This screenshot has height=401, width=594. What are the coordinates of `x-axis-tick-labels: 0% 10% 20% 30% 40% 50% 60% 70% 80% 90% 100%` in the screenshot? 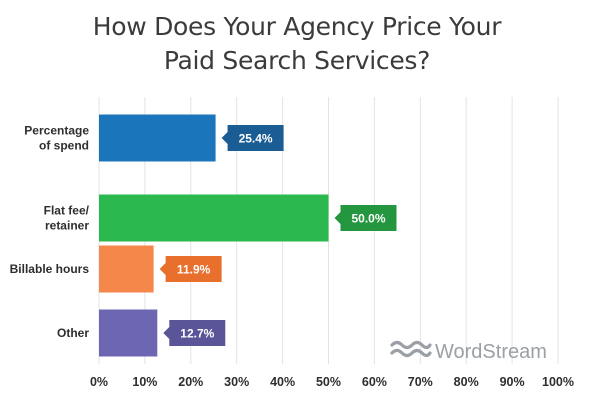 It's located at (332, 382).